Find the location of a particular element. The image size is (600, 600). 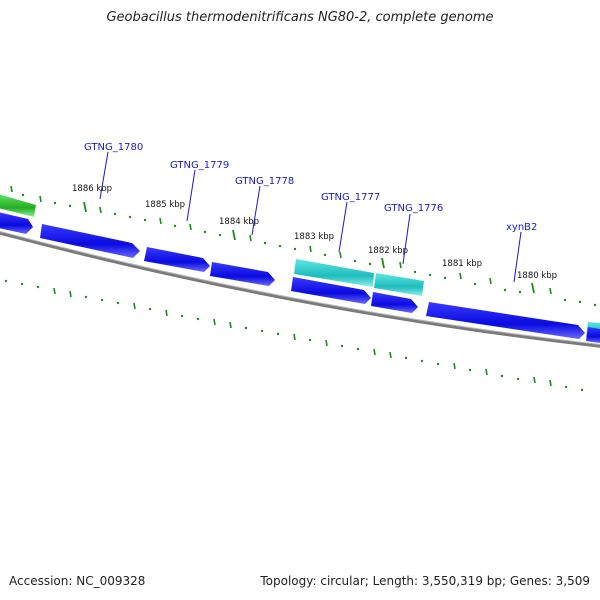

tick-label: 1882 kbp is located at coordinates (388, 251).